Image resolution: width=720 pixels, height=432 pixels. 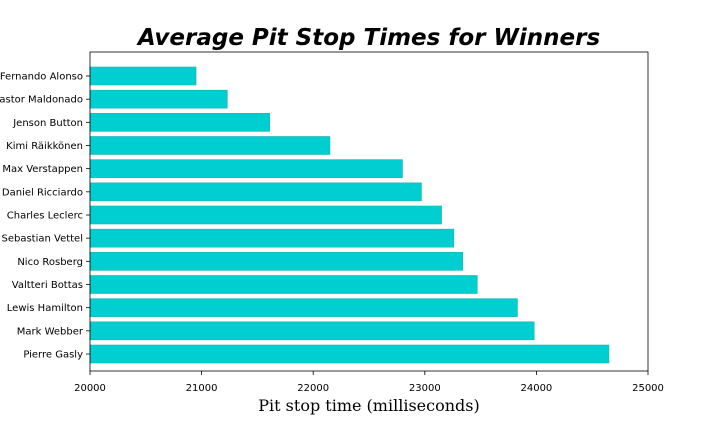 I want to click on x-tick-label: 22000, so click(x=313, y=388).